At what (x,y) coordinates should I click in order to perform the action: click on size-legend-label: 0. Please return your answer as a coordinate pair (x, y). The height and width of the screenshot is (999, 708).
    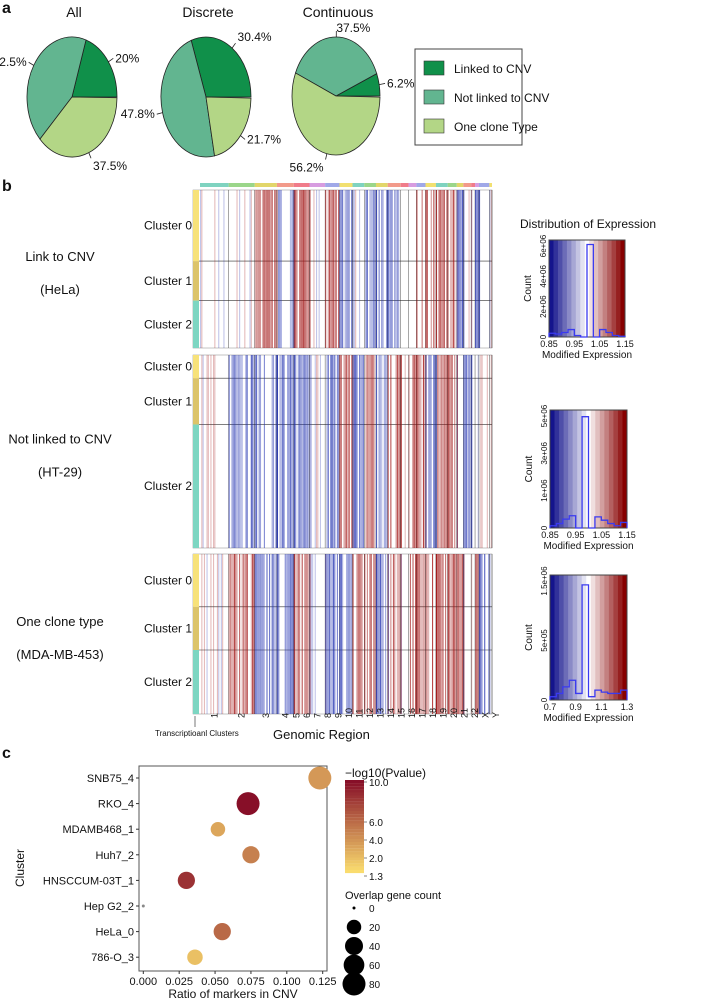
    Looking at the image, I should click on (372, 909).